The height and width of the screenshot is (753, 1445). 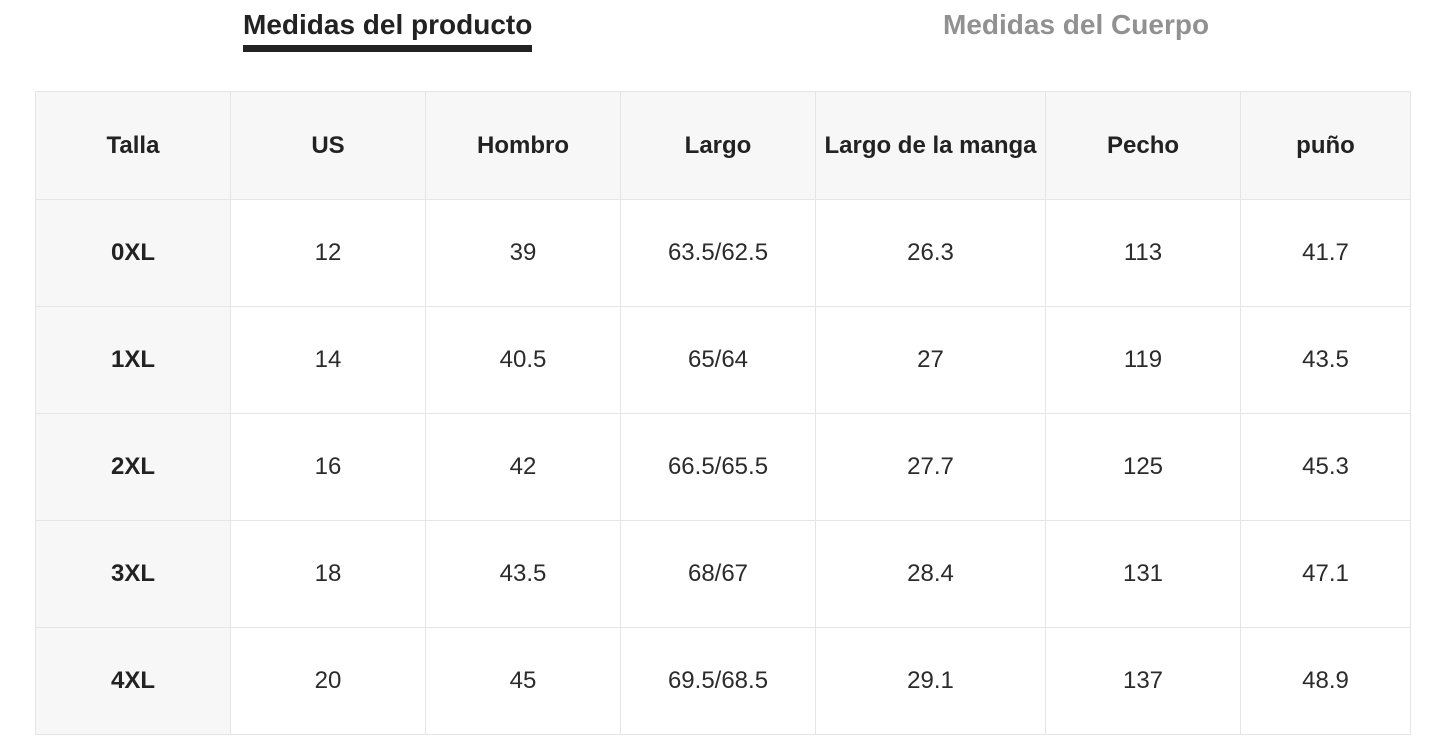 I want to click on value-cell: 119, so click(x=1143, y=360).